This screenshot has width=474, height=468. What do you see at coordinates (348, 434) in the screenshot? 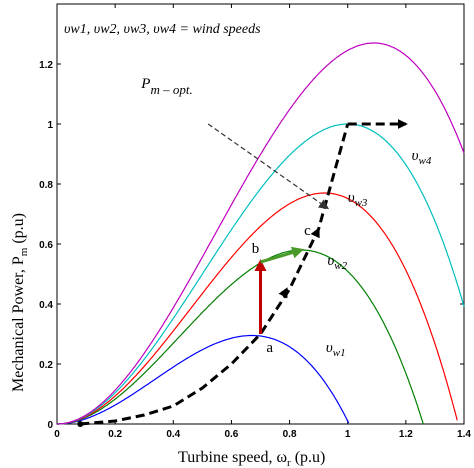
I see `x-tick-label: 1` at bounding box center [348, 434].